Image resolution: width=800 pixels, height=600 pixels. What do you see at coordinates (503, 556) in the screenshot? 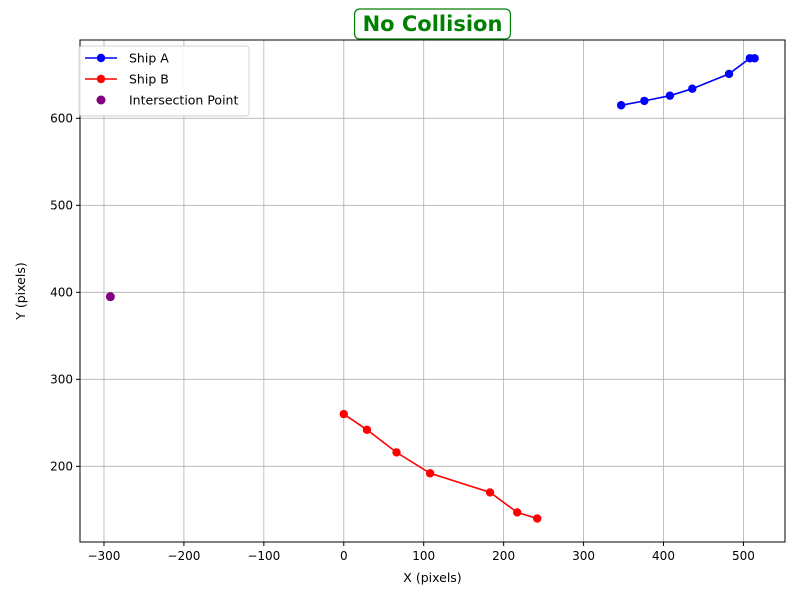
I see `x-tick-label: 200` at bounding box center [503, 556].